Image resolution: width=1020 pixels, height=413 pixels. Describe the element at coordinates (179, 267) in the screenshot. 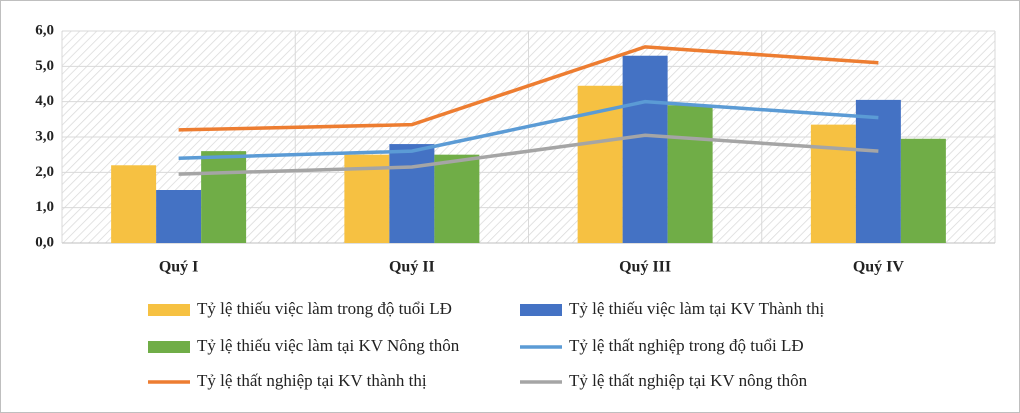

I see `x-tick-label: Quý I` at that location.